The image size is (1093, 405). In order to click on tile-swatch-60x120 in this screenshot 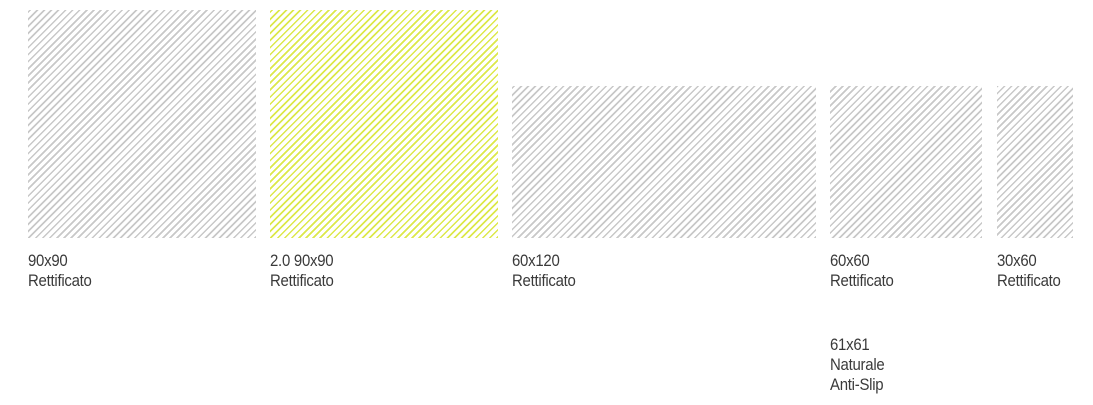, I will do `click(664, 162)`.